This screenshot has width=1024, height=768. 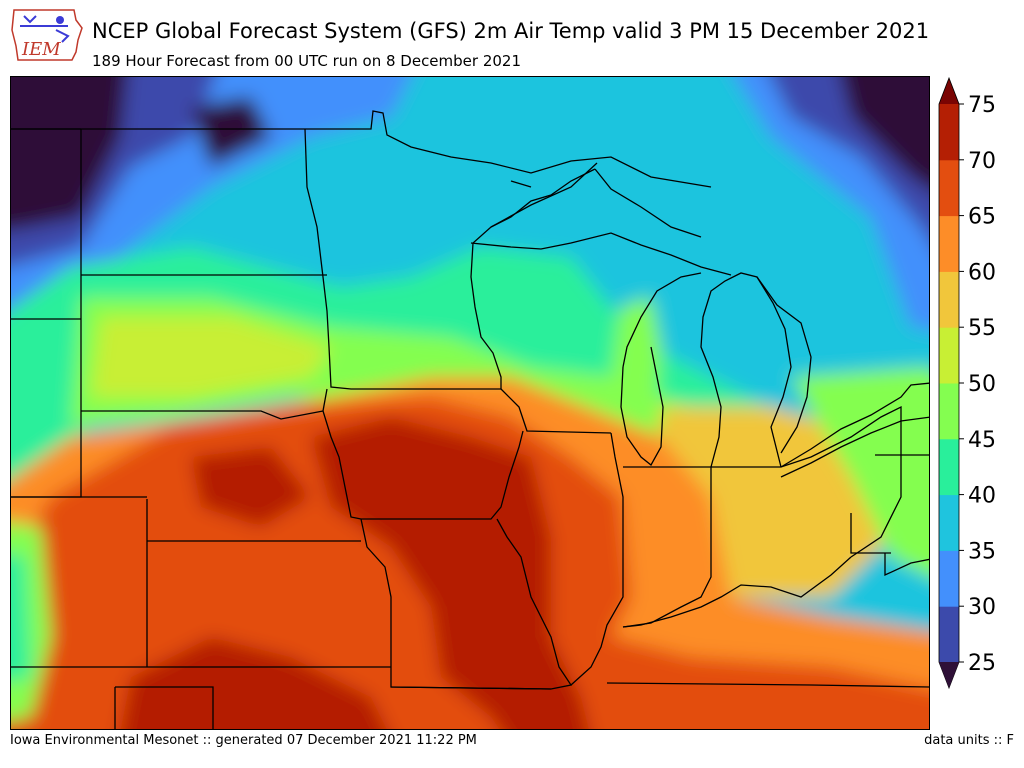 What do you see at coordinates (982, 105) in the screenshot?
I see `colorbar-tick-label: 75` at bounding box center [982, 105].